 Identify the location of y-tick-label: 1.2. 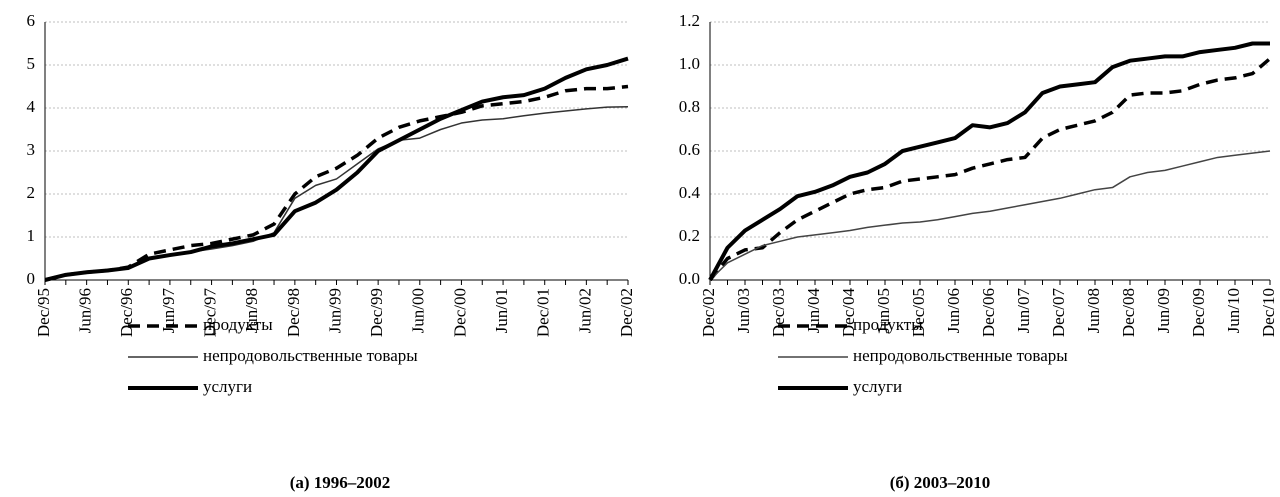
(689, 20).